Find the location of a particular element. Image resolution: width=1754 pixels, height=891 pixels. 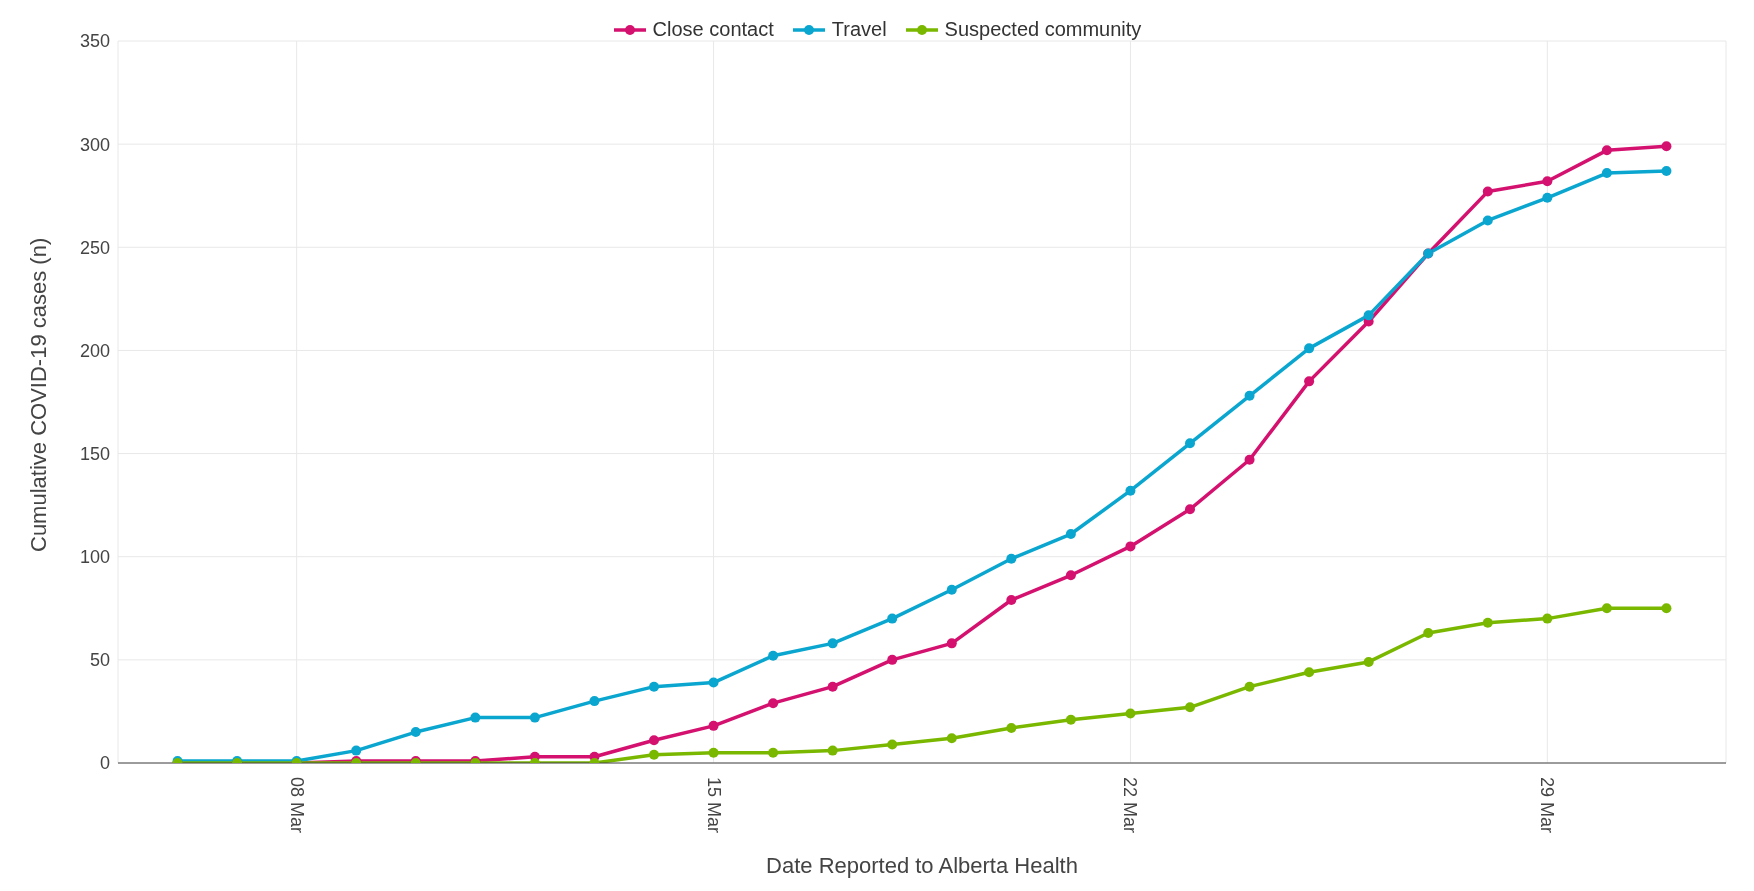

y-tick-label: 200 is located at coordinates (94, 350).